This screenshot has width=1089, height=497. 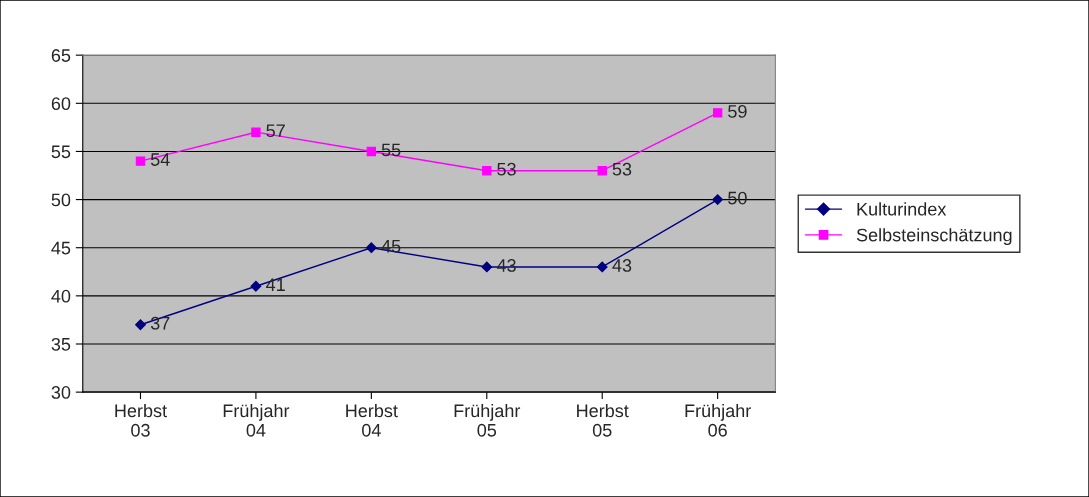 What do you see at coordinates (61, 392) in the screenshot?
I see `y-tick-label: 30` at bounding box center [61, 392].